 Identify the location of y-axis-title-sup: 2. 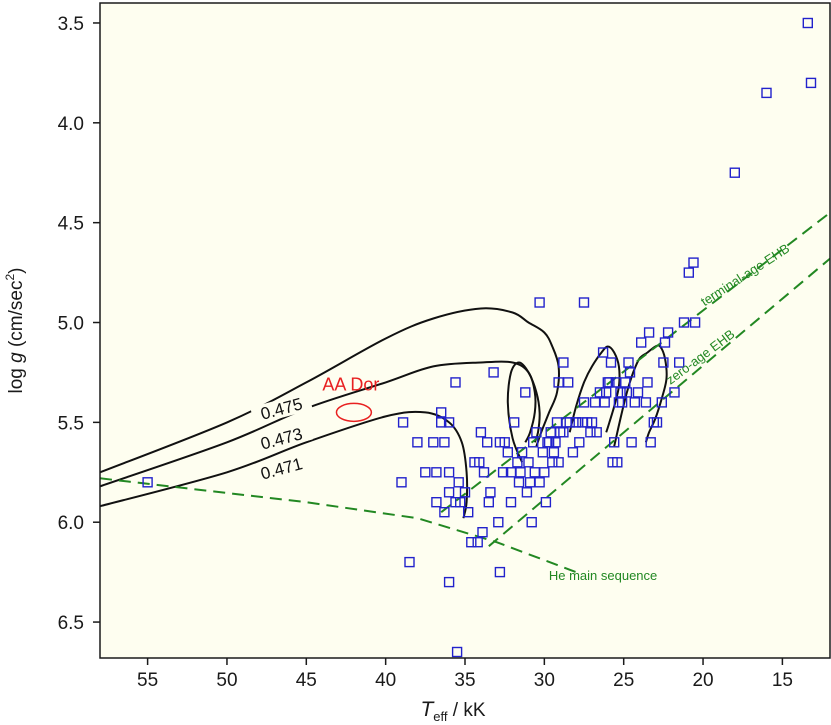
(10, 277).